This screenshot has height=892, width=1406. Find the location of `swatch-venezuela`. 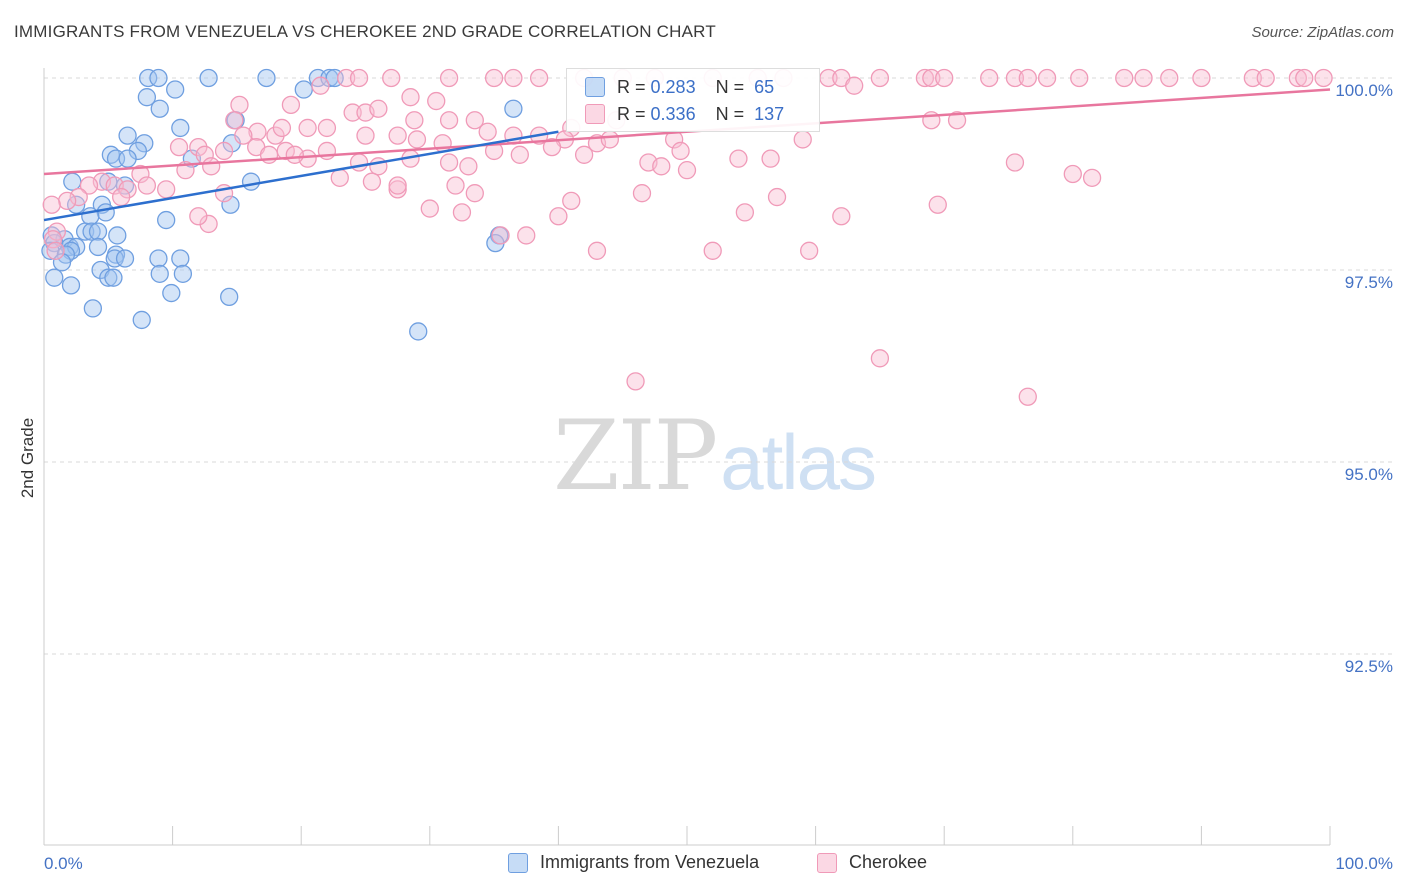

swatch-venezuela is located at coordinates (595, 87).